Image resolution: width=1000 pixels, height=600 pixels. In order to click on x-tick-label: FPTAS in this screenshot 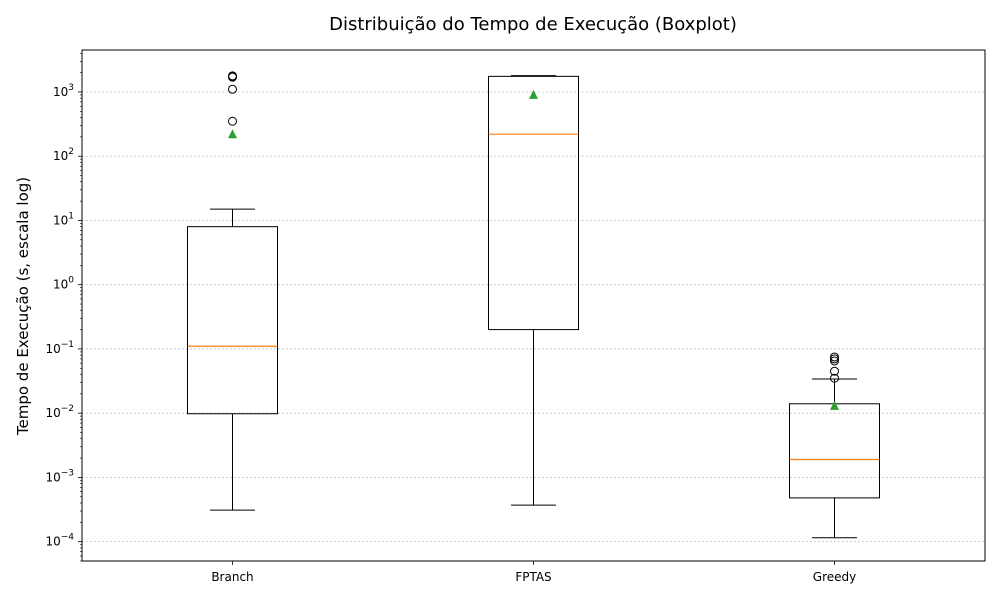, I will do `click(533, 577)`.